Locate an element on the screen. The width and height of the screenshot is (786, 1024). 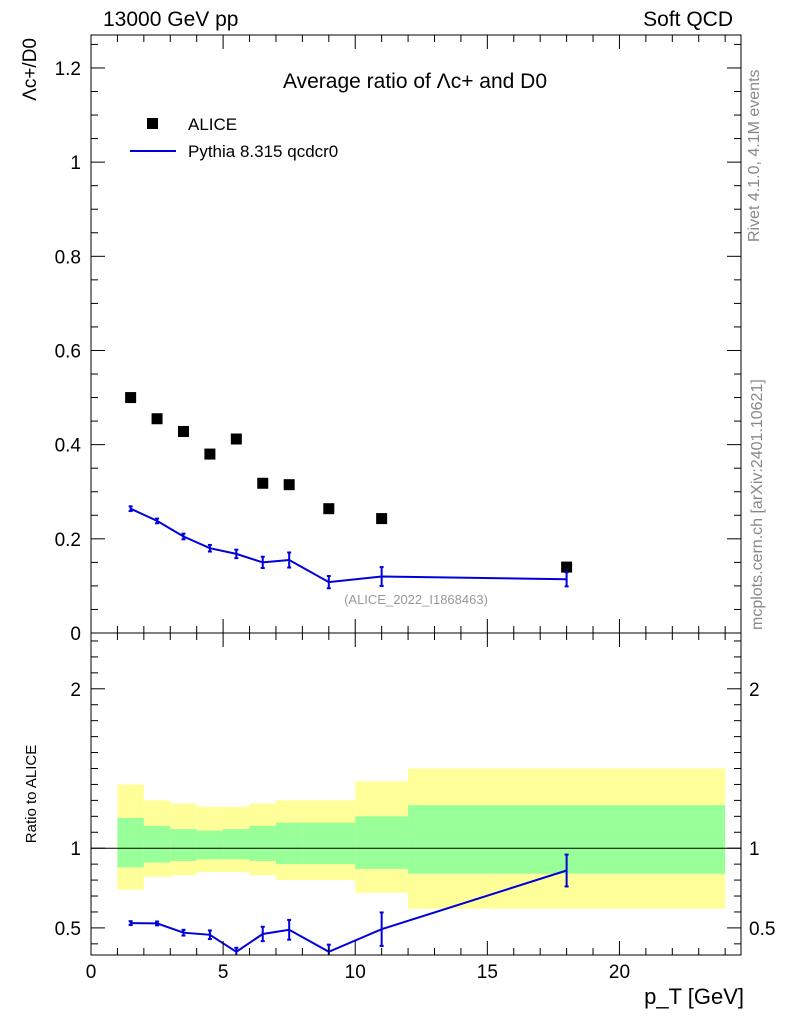
main-ytick-label: 0.4 is located at coordinates (68, 446).